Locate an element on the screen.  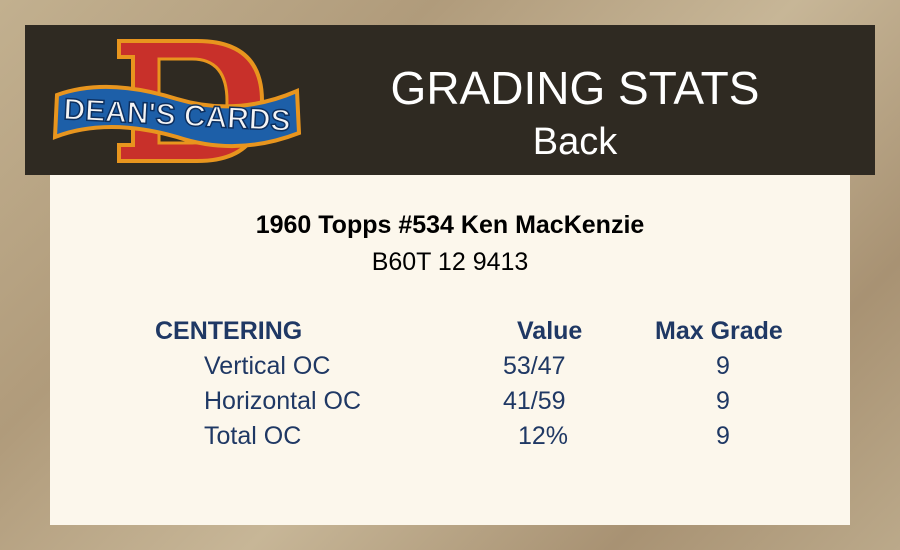
row-value: 53/47 is located at coordinates (534, 366).